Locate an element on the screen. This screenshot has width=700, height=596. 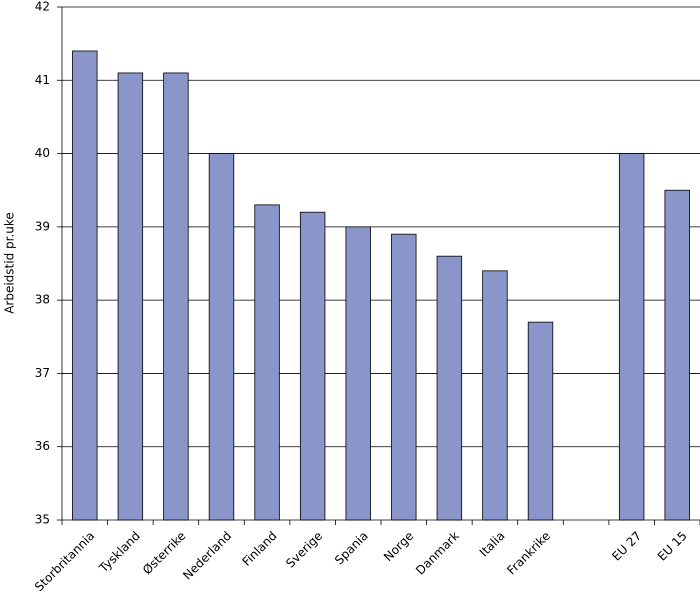
y-tick-label: 38 is located at coordinates (42, 300).